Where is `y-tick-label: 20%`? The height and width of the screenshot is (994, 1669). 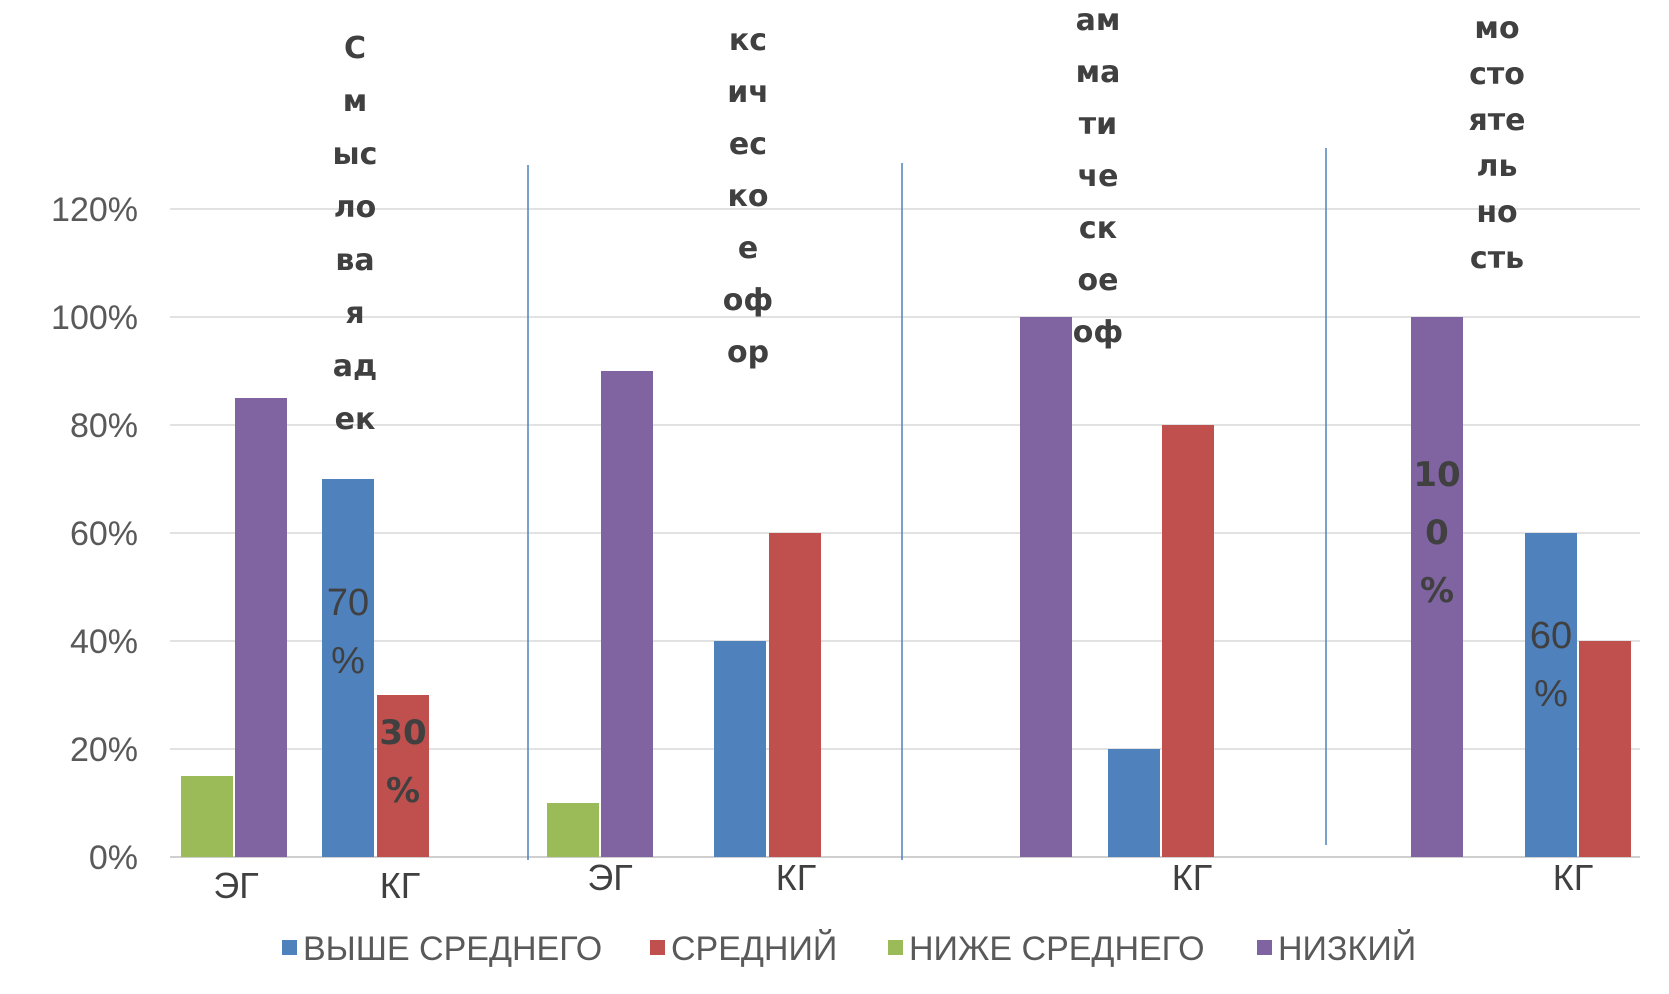
y-tick-label: 20% is located at coordinates (104, 750).